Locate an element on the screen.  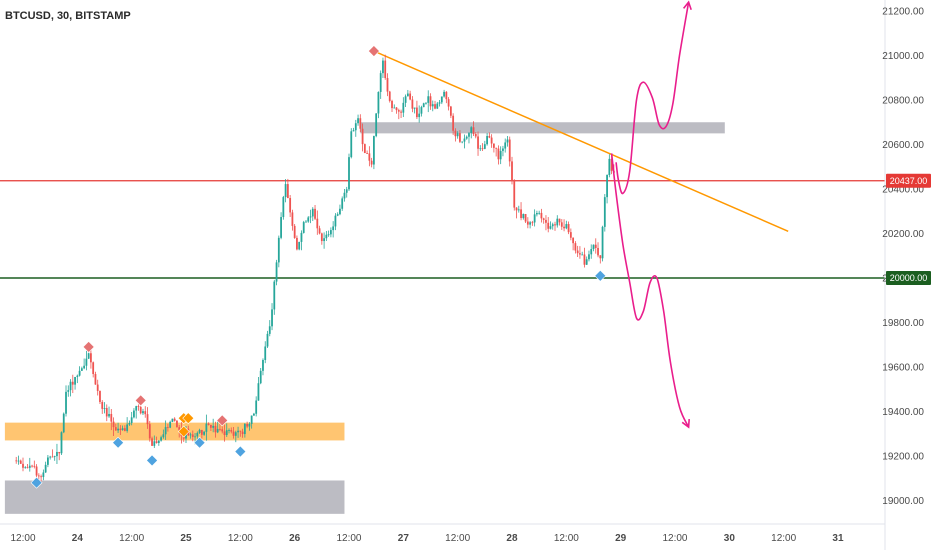
demand-zone-orange is located at coordinates (174, 431).